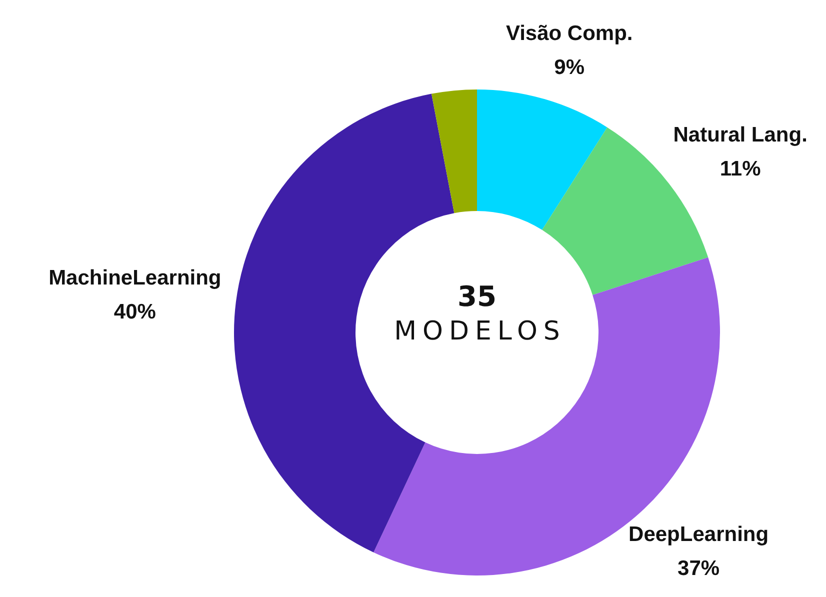  What do you see at coordinates (569, 67) in the screenshot?
I see `data-label: 9%` at bounding box center [569, 67].